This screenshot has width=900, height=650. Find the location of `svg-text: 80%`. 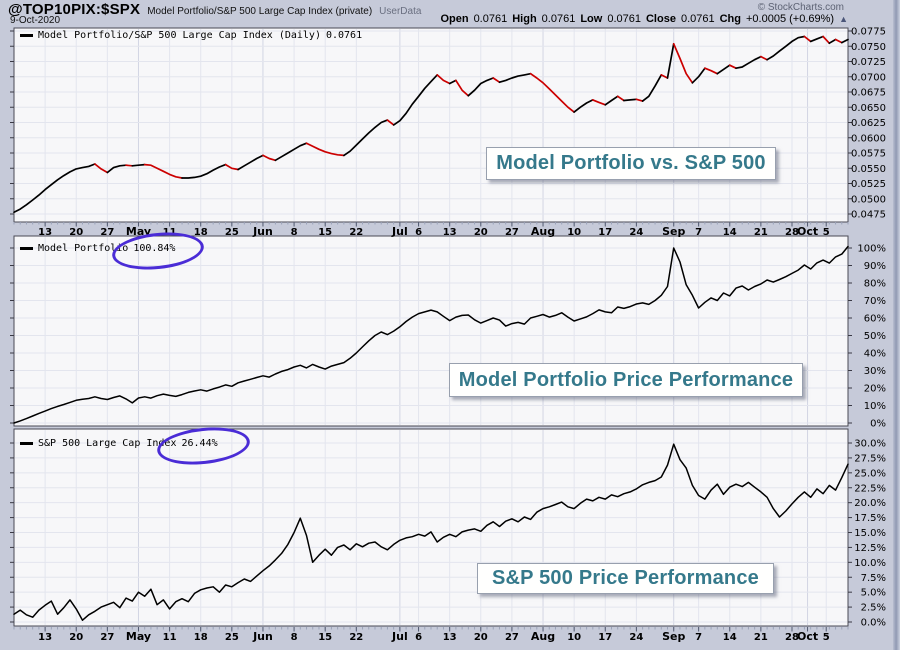

svg-text: 80% is located at coordinates (875, 284).